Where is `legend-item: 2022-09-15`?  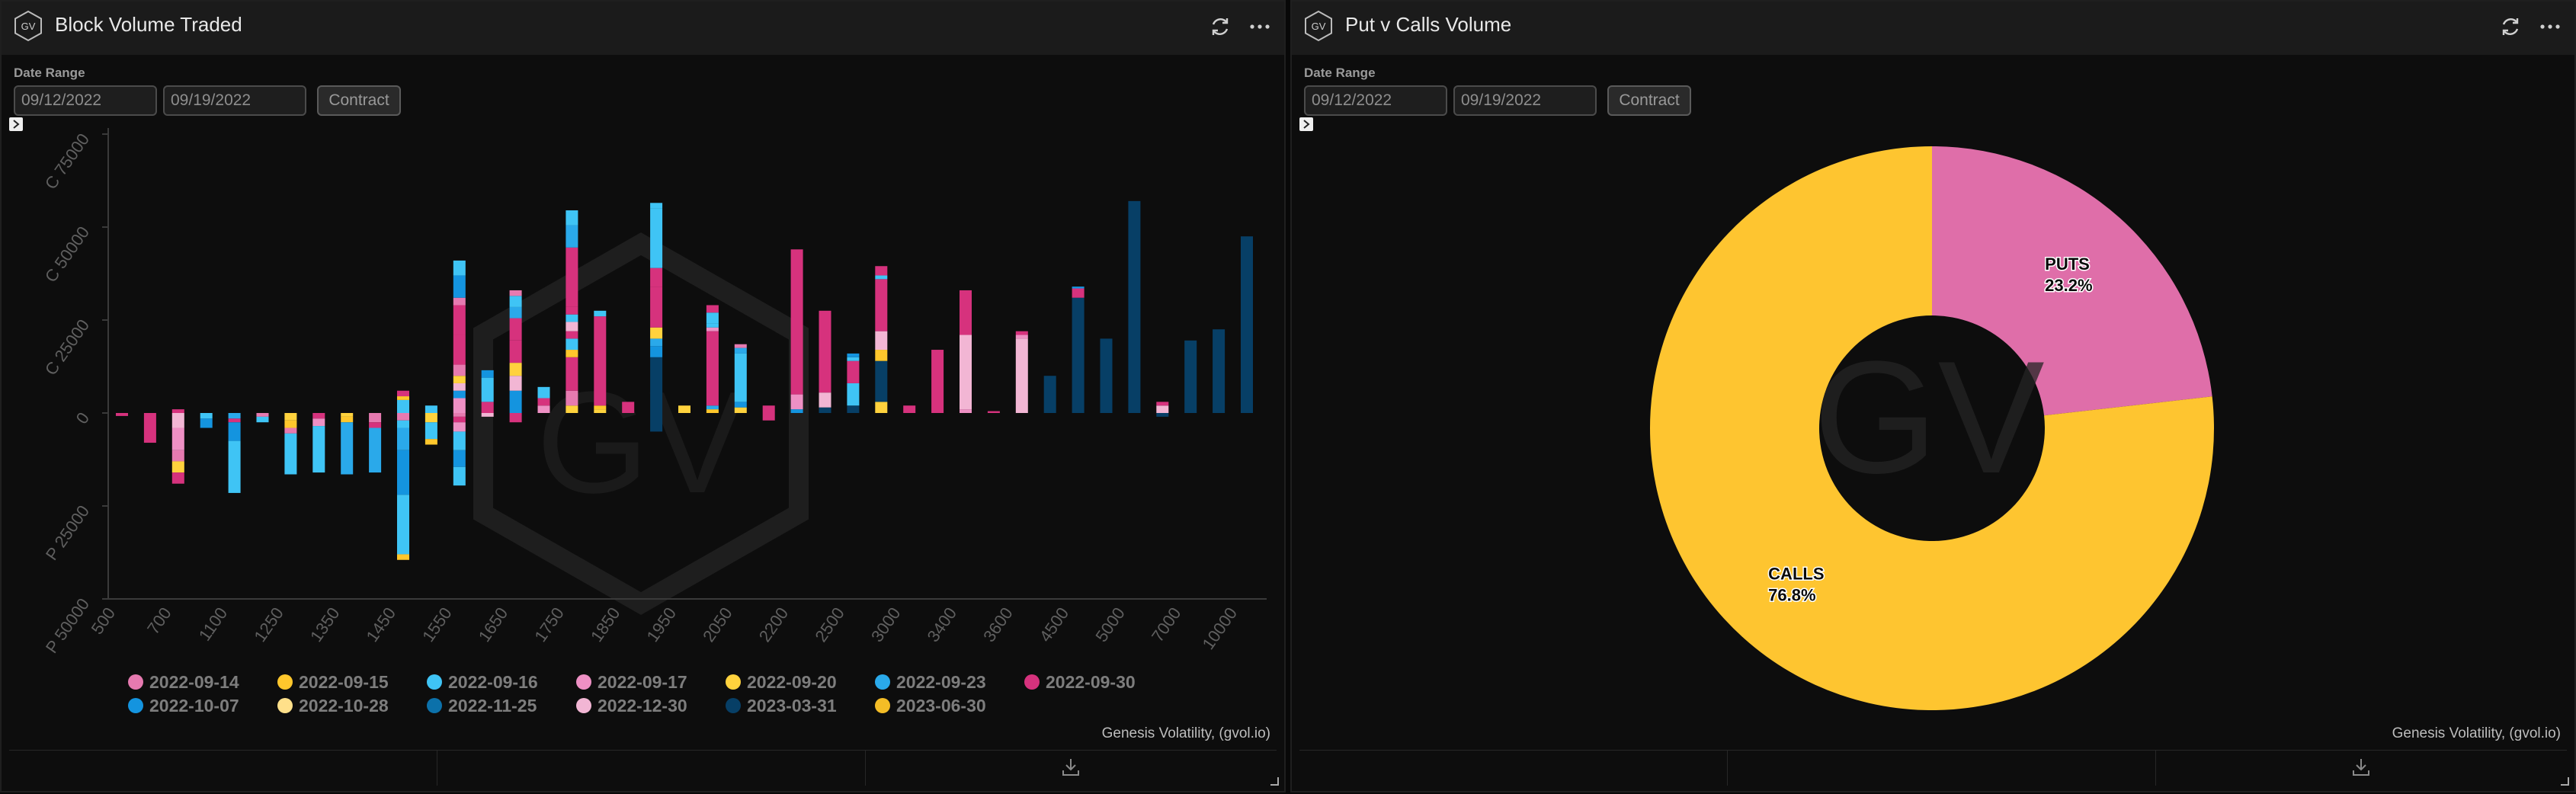 legend-item: 2022-09-15 is located at coordinates (333, 682).